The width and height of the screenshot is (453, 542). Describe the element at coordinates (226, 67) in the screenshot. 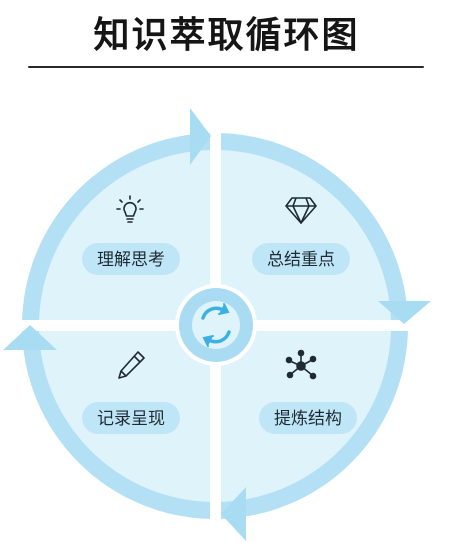

I see `title-underline` at that location.